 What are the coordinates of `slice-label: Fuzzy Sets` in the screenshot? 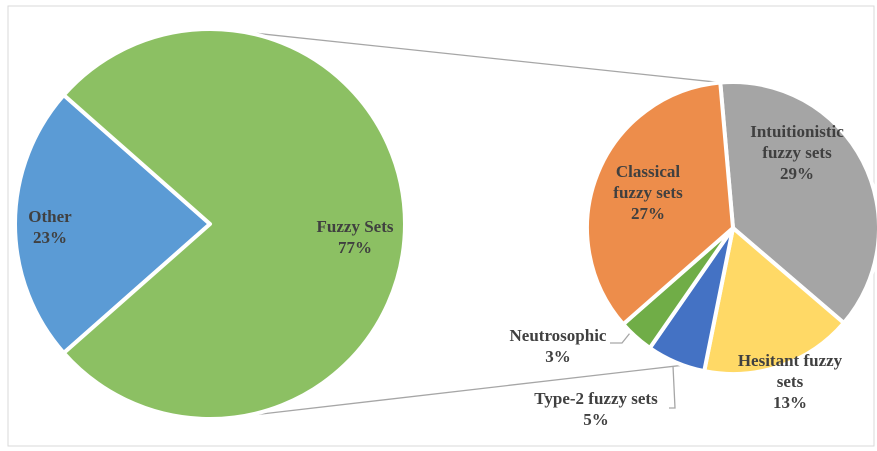 It's located at (355, 226).